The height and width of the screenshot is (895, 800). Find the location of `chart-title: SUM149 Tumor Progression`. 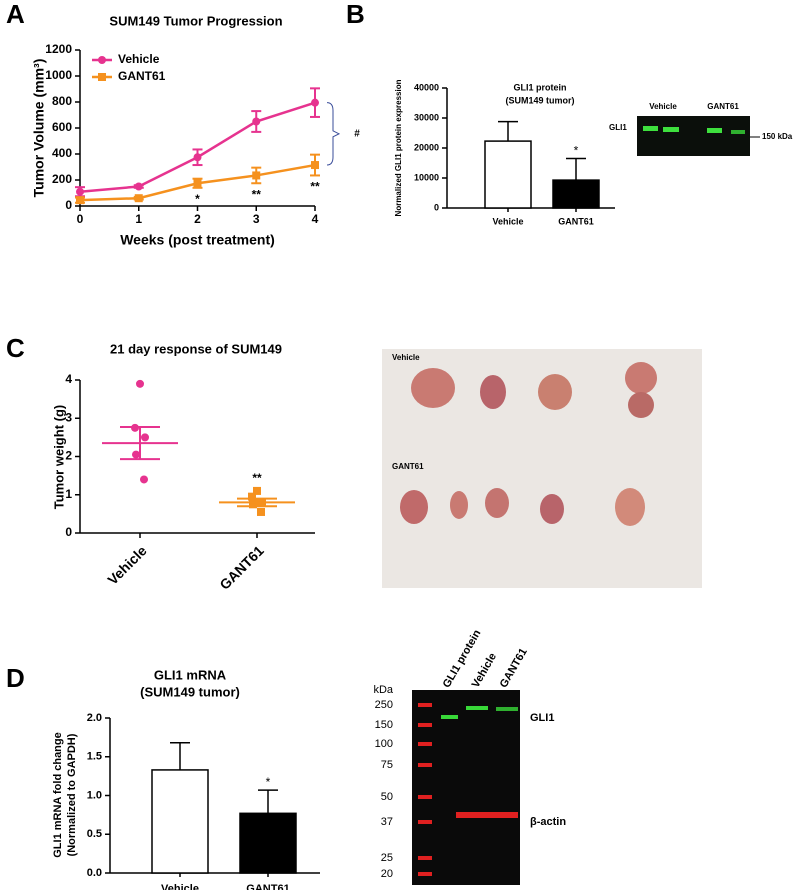

chart-title: SUM149 Tumor Progression is located at coordinates (195, 20).